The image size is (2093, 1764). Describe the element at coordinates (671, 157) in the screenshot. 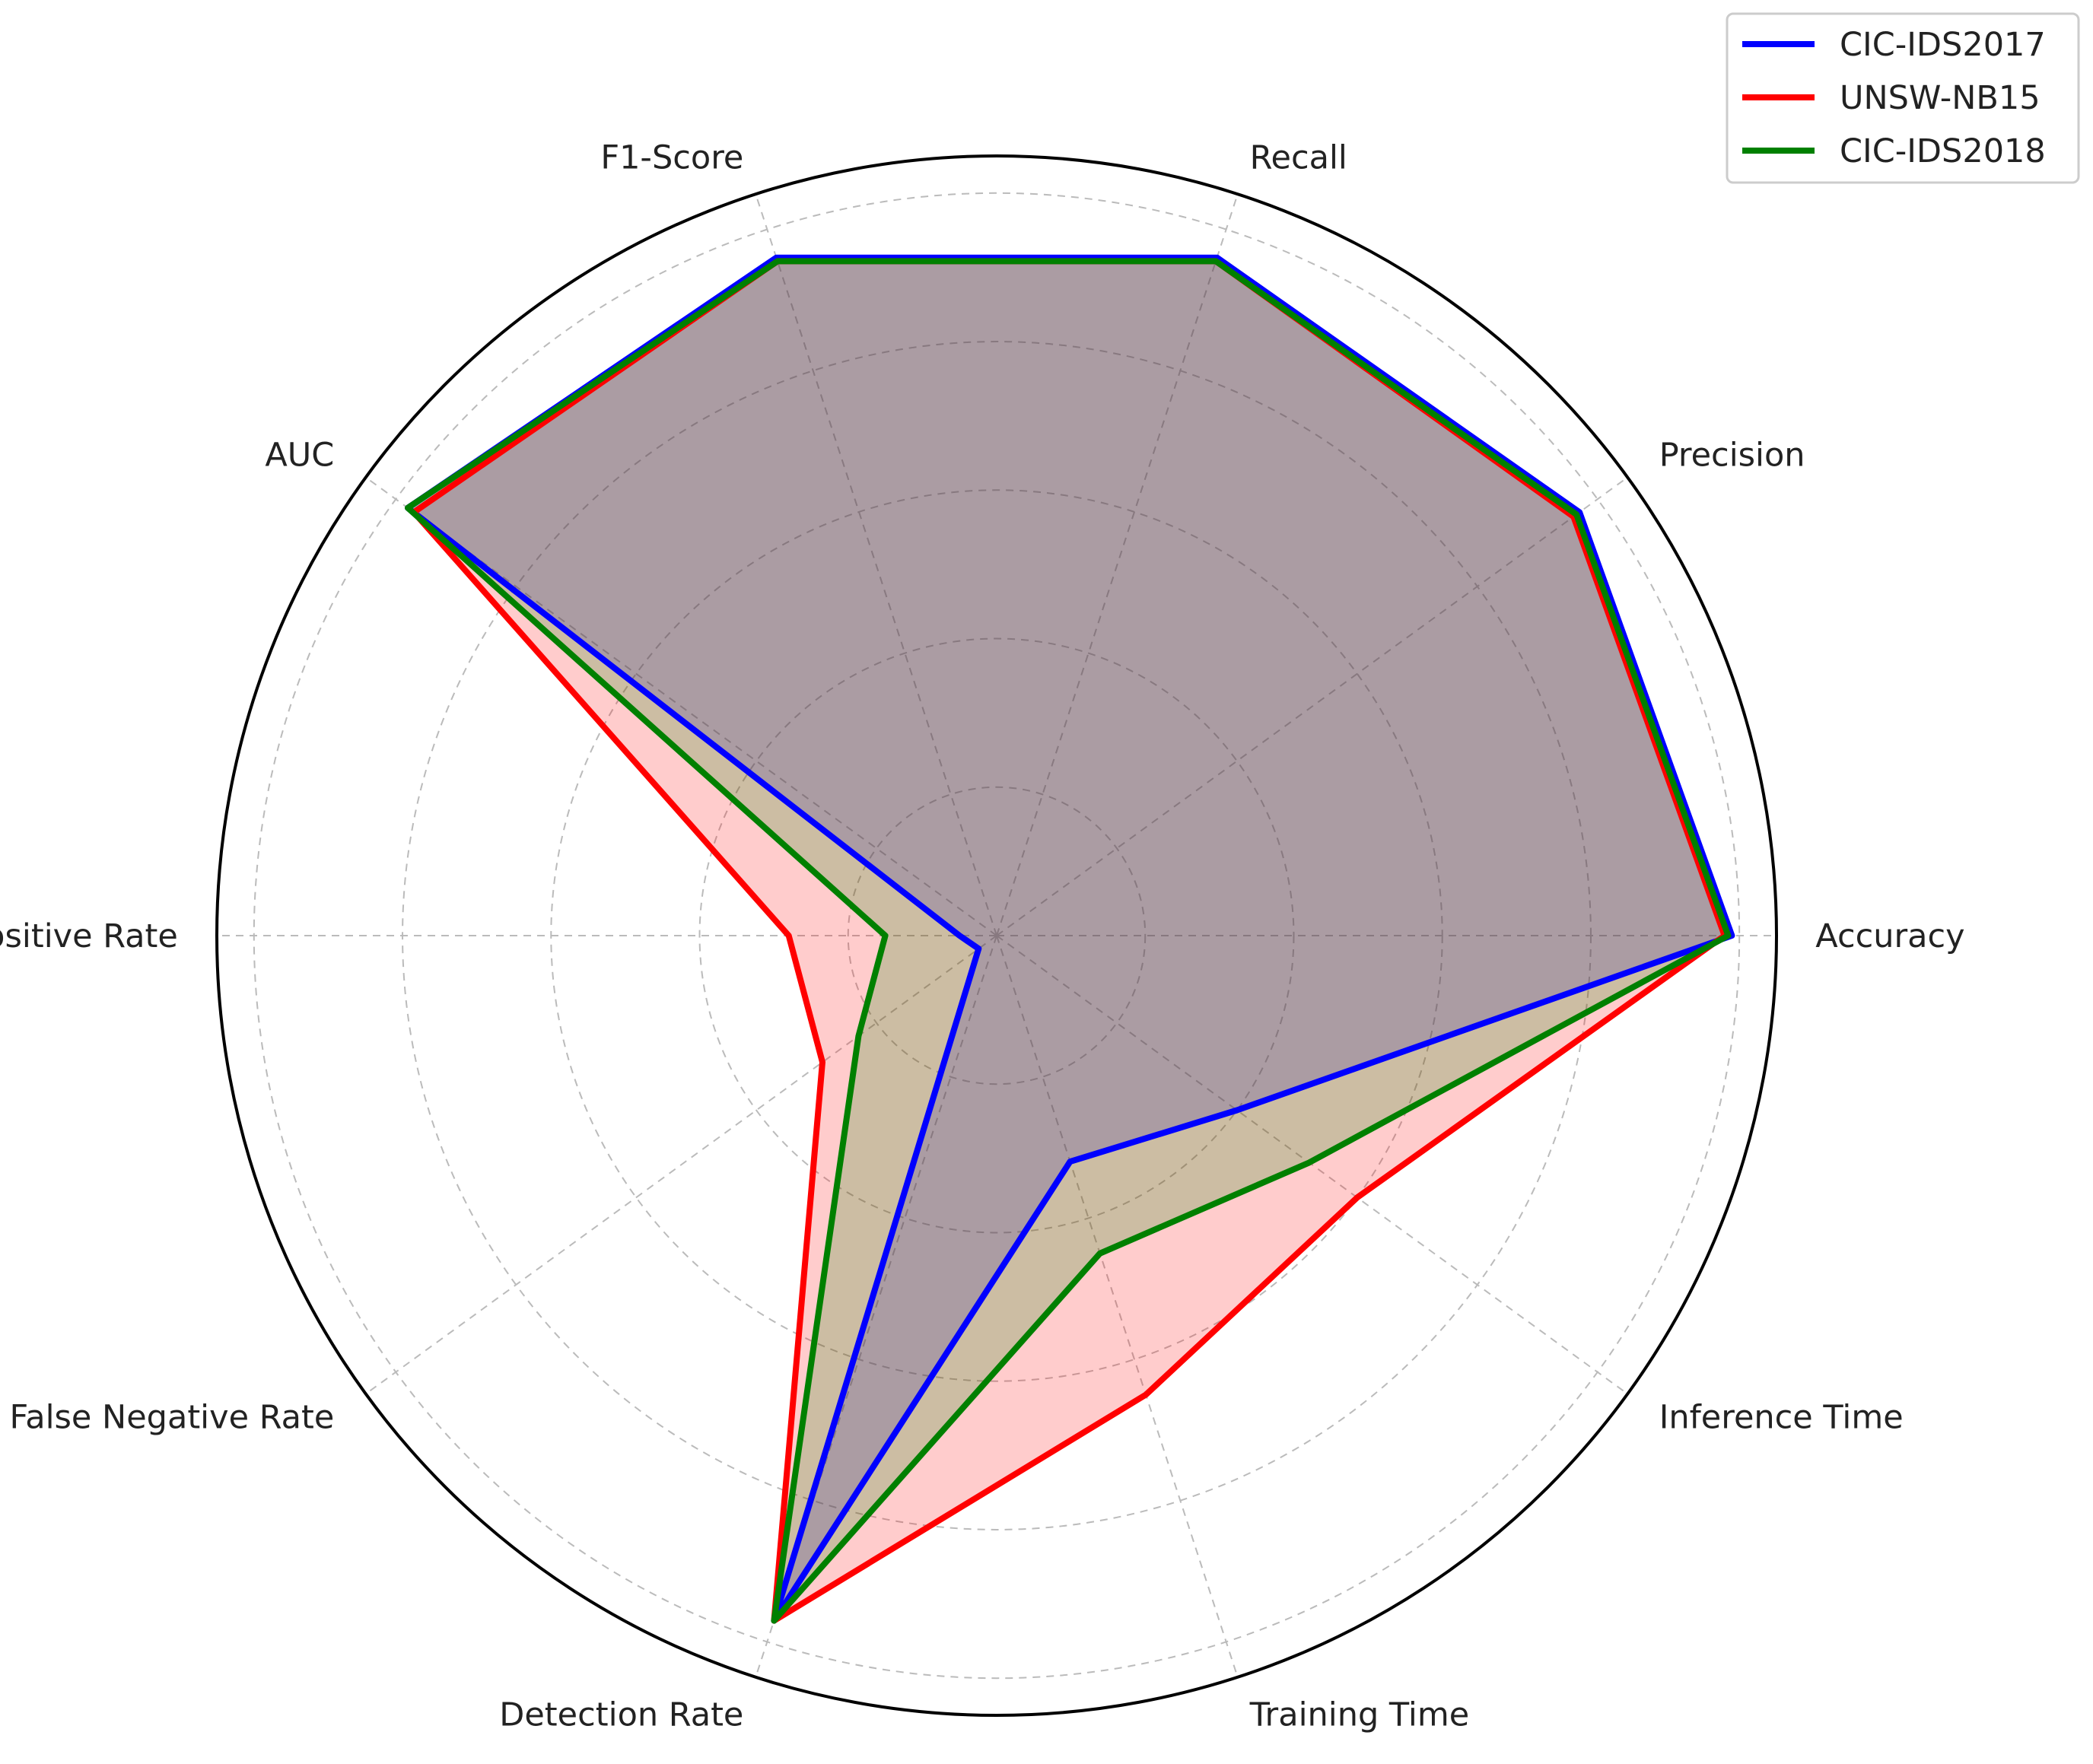

I see `axis-label-f1-score: F1-Score` at that location.